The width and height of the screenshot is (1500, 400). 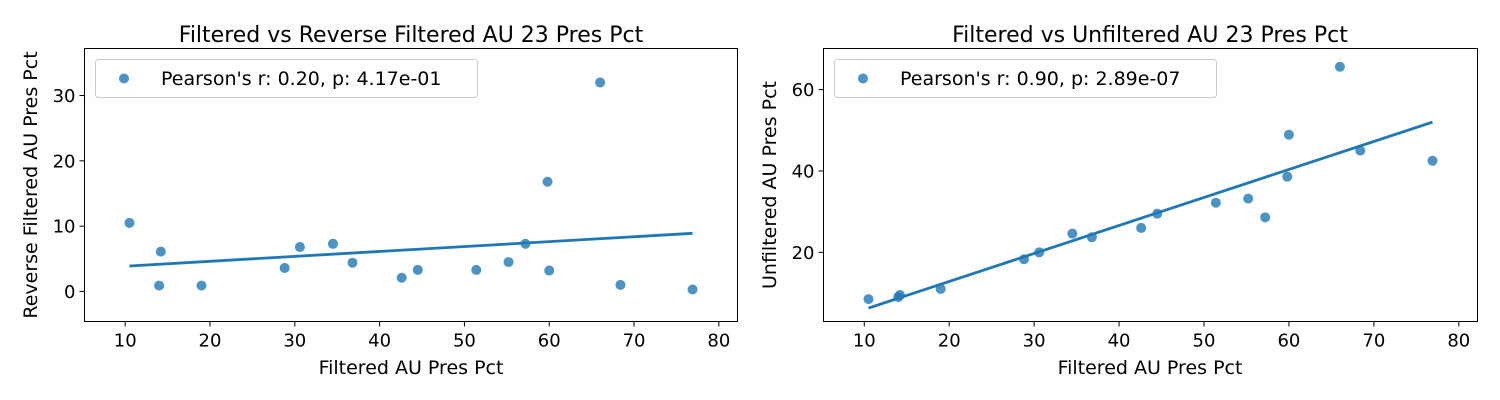 What do you see at coordinates (301, 79) in the screenshot?
I see `chart-left-legend-label: Pearson's r: 0.20, p: 4.17e-01` at bounding box center [301, 79].